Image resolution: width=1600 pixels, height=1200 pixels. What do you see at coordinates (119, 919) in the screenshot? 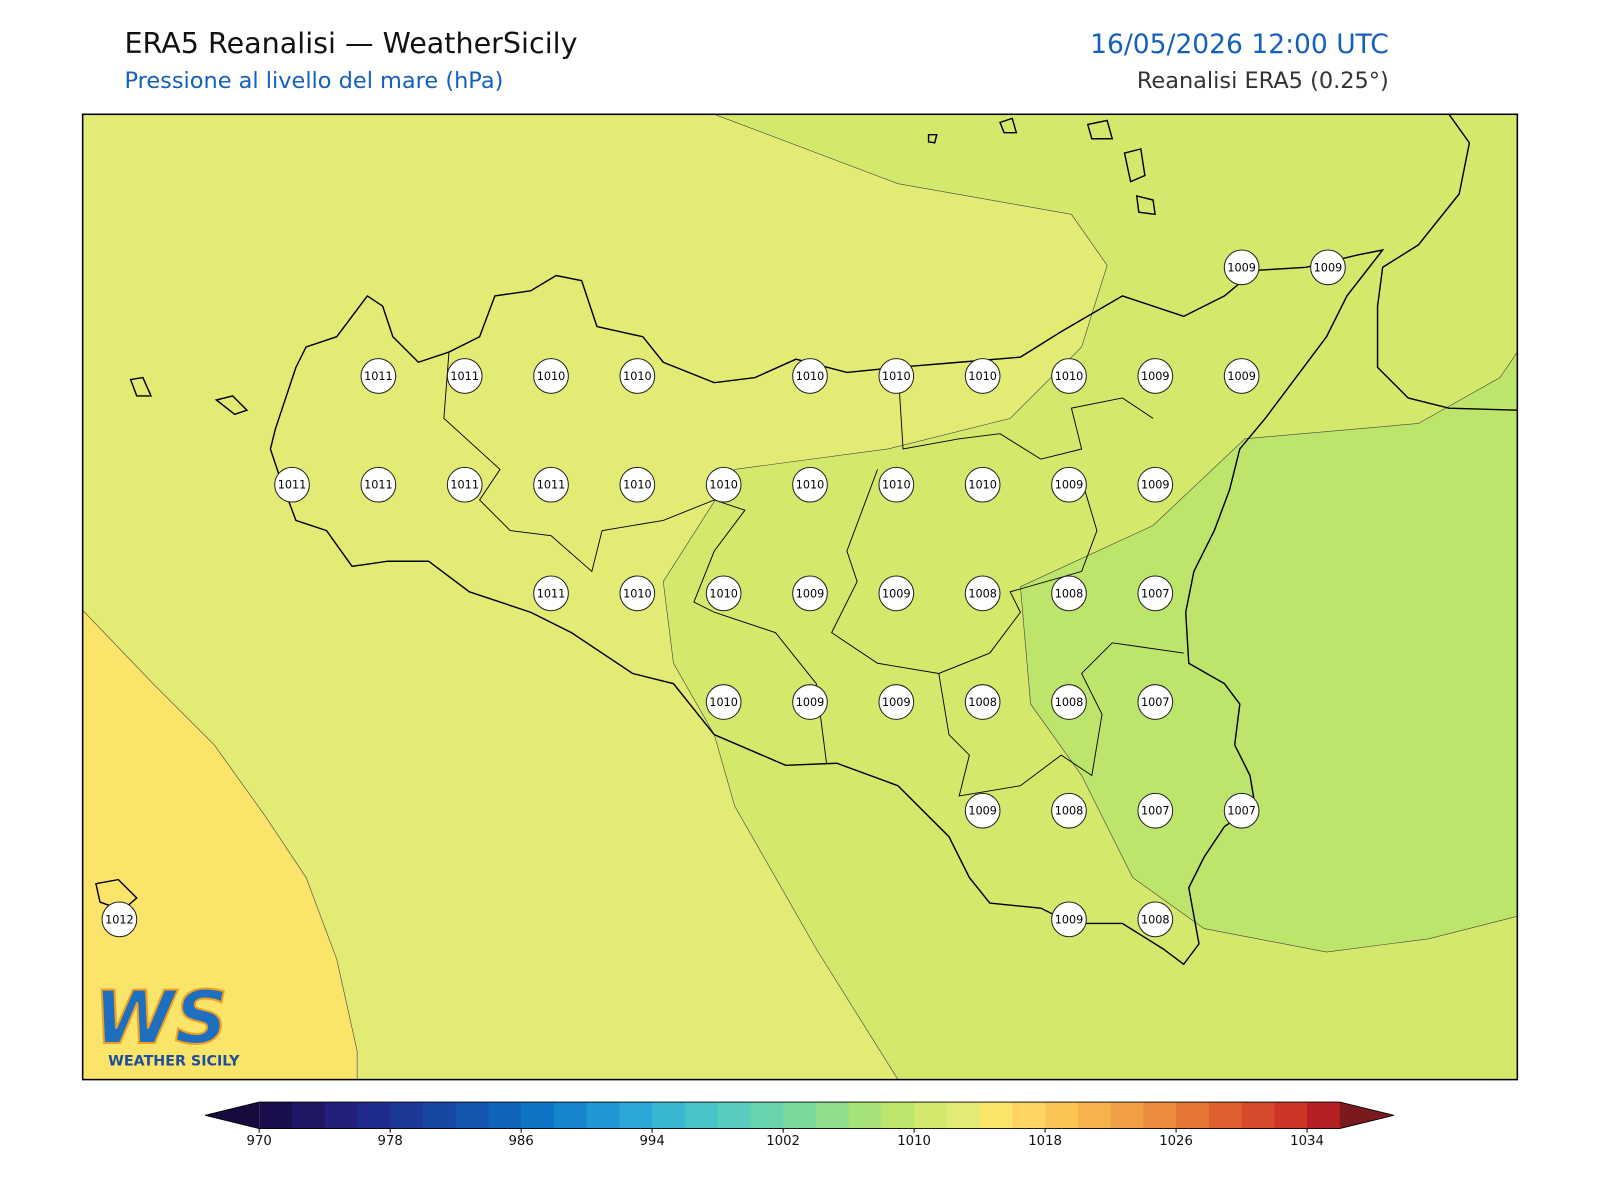
I see `station-value: 1012` at bounding box center [119, 919].